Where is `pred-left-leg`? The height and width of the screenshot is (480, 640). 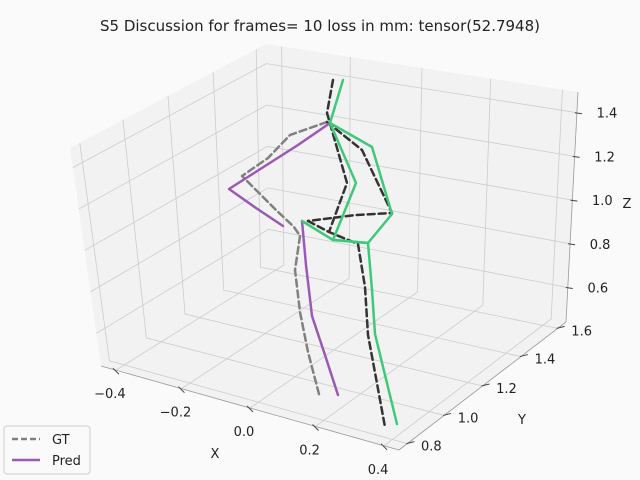
pred-left-leg is located at coordinates (320, 308).